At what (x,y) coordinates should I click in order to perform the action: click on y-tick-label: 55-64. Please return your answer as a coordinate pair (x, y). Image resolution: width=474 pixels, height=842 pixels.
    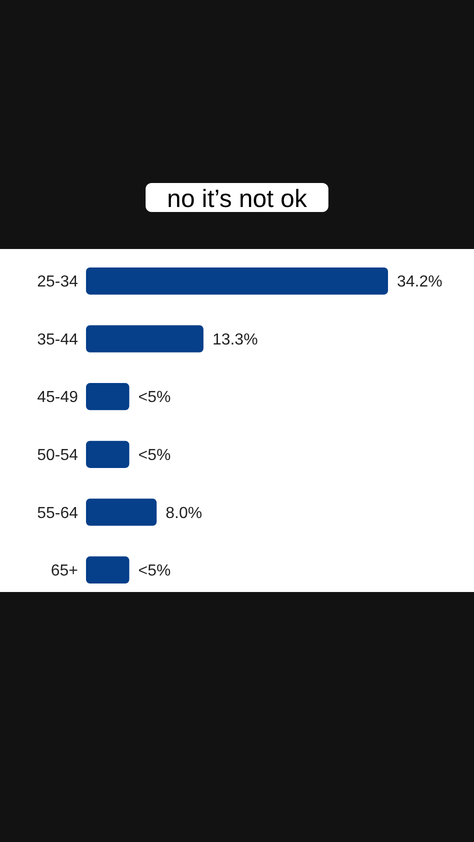
    Looking at the image, I should click on (57, 513).